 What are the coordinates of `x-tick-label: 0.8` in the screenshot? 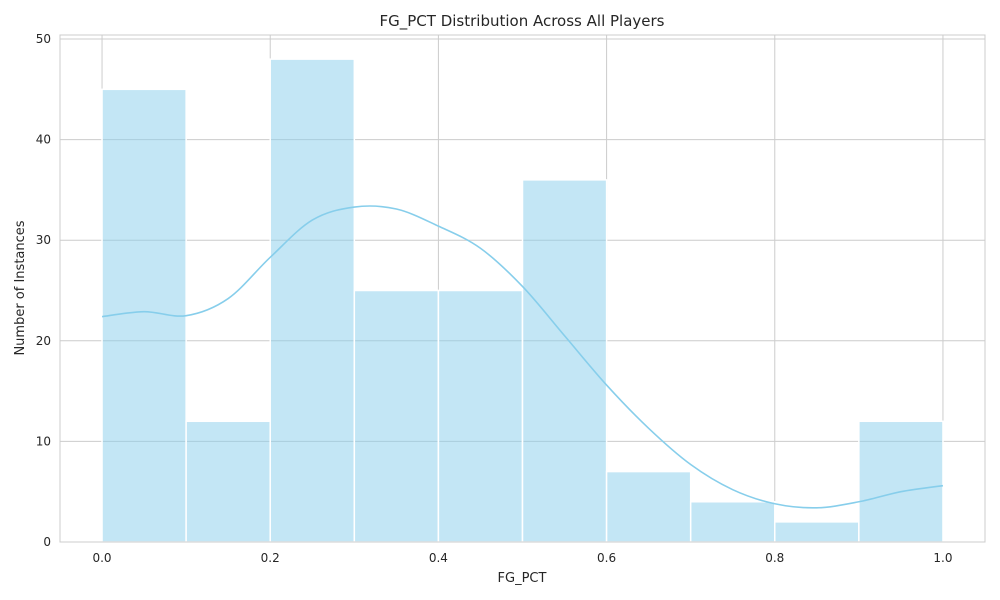 It's located at (774, 558).